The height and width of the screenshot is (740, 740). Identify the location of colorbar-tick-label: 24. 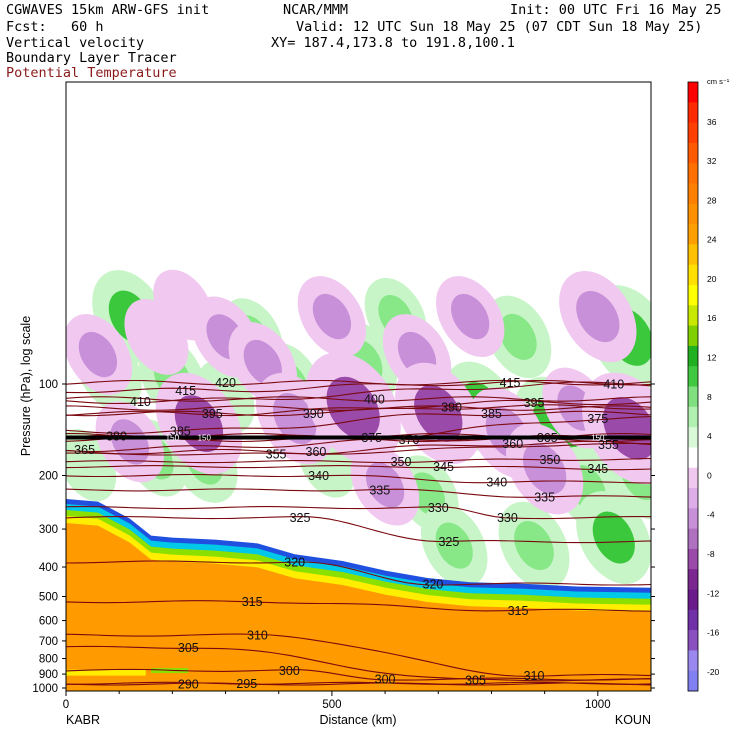
(712, 240).